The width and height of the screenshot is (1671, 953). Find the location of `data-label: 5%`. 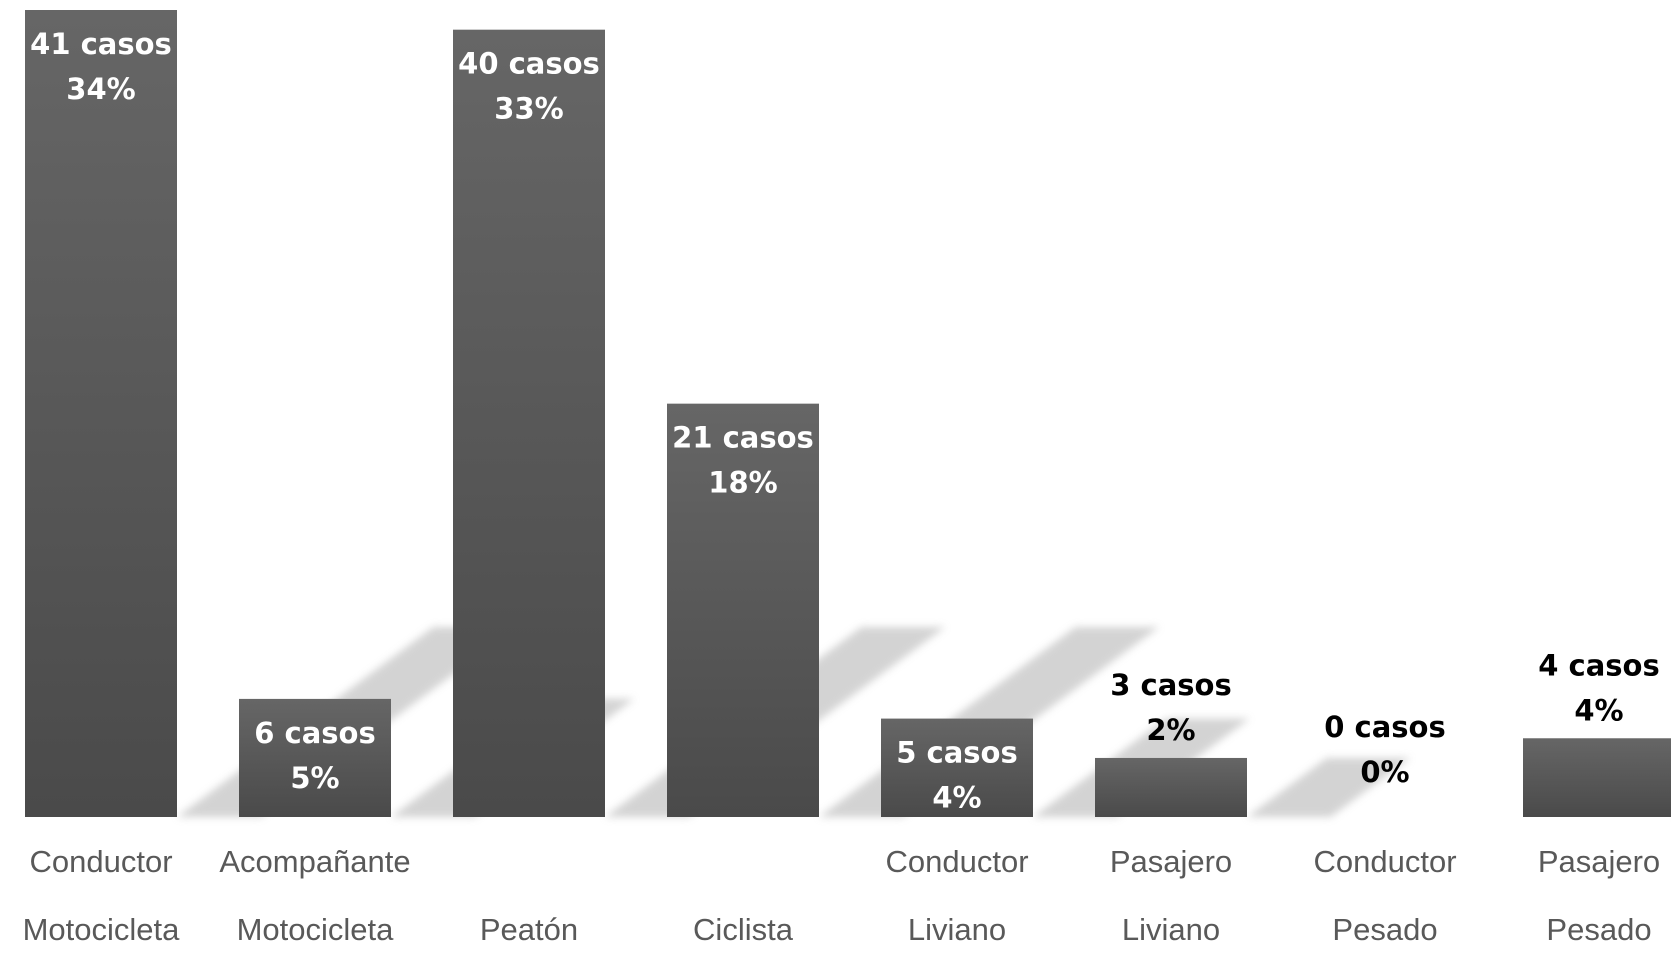

data-label: 5% is located at coordinates (314, 778).